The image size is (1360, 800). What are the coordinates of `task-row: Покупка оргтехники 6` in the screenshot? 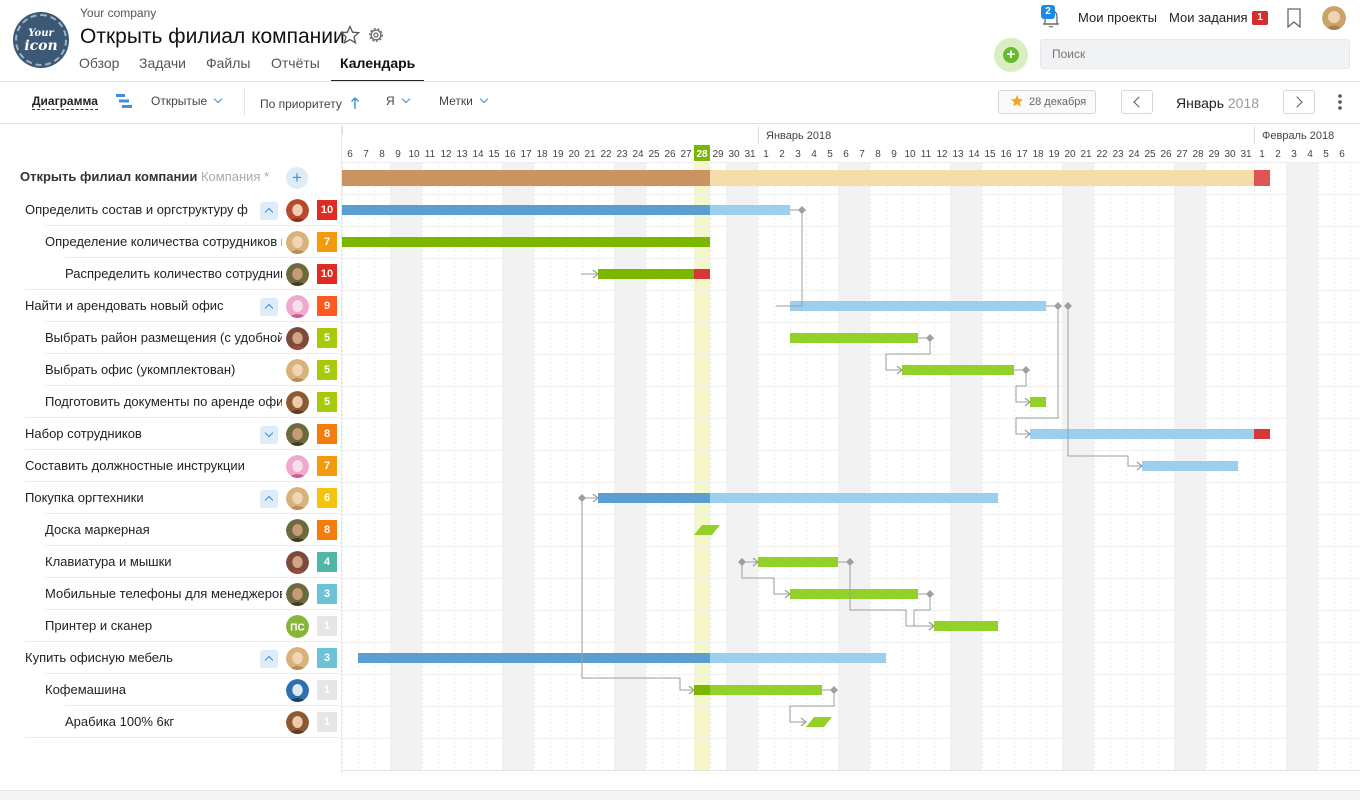 It's located at (170, 498).